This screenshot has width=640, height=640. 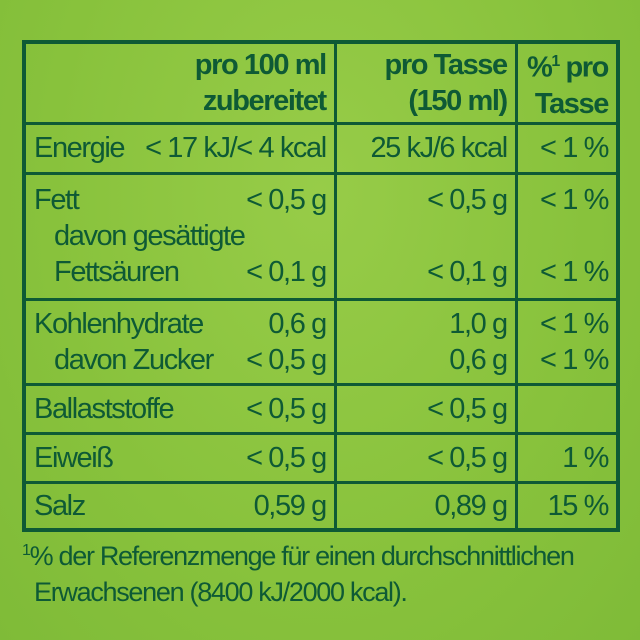 What do you see at coordinates (134, 359) in the screenshot?
I see `row-label: davon Zucker` at bounding box center [134, 359].